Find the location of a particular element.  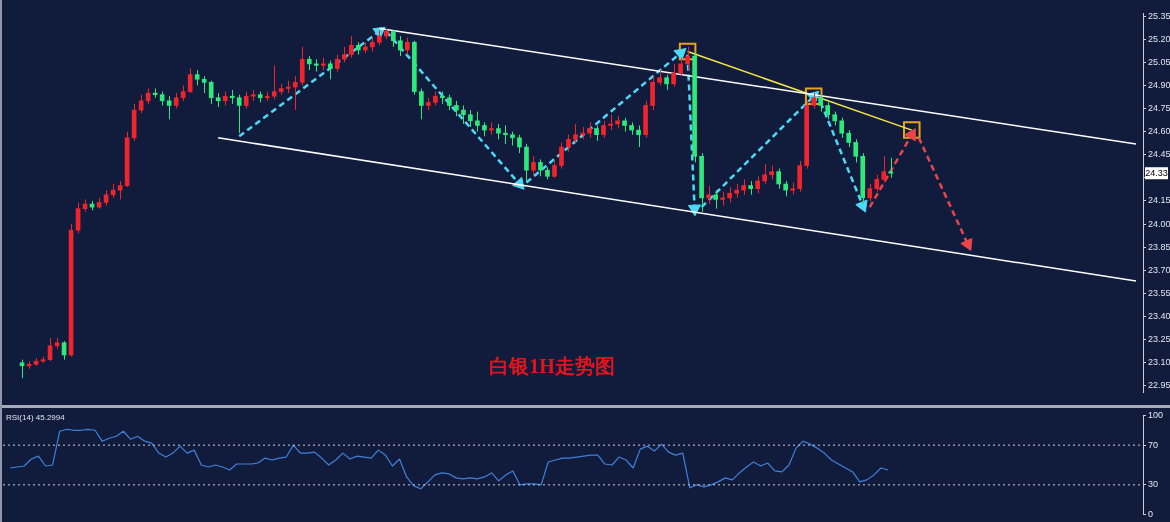

y-tick-label: 30 is located at coordinates (1153, 484).